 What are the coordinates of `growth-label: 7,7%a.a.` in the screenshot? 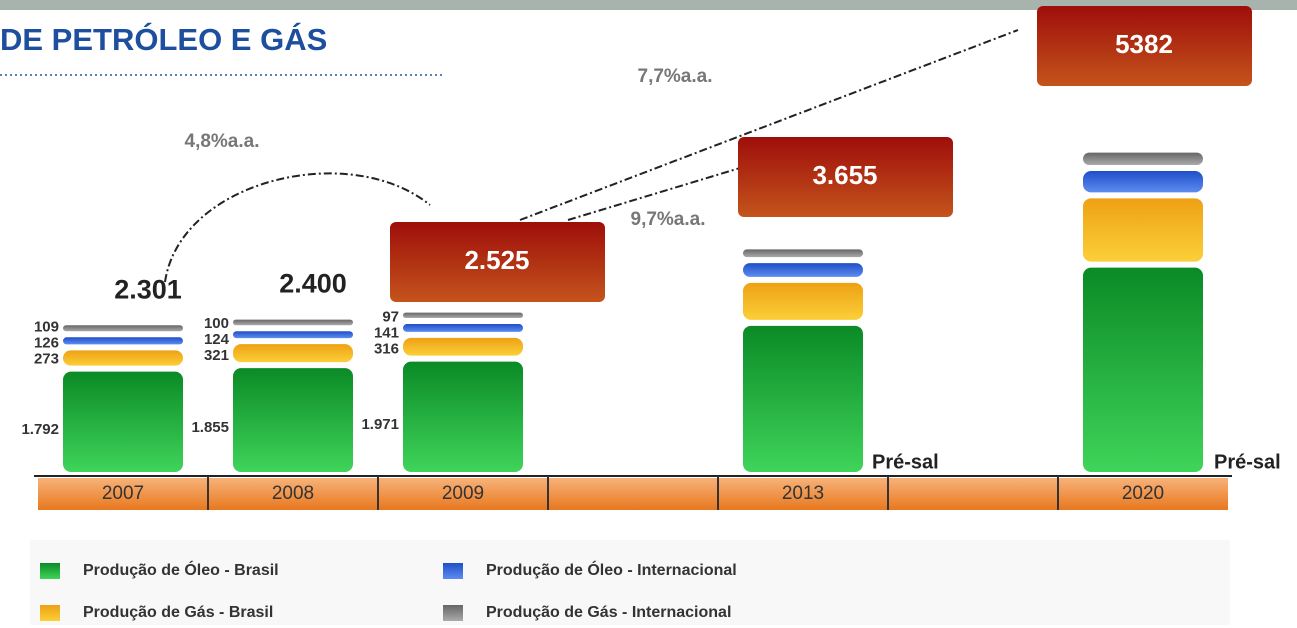 It's located at (675, 76).